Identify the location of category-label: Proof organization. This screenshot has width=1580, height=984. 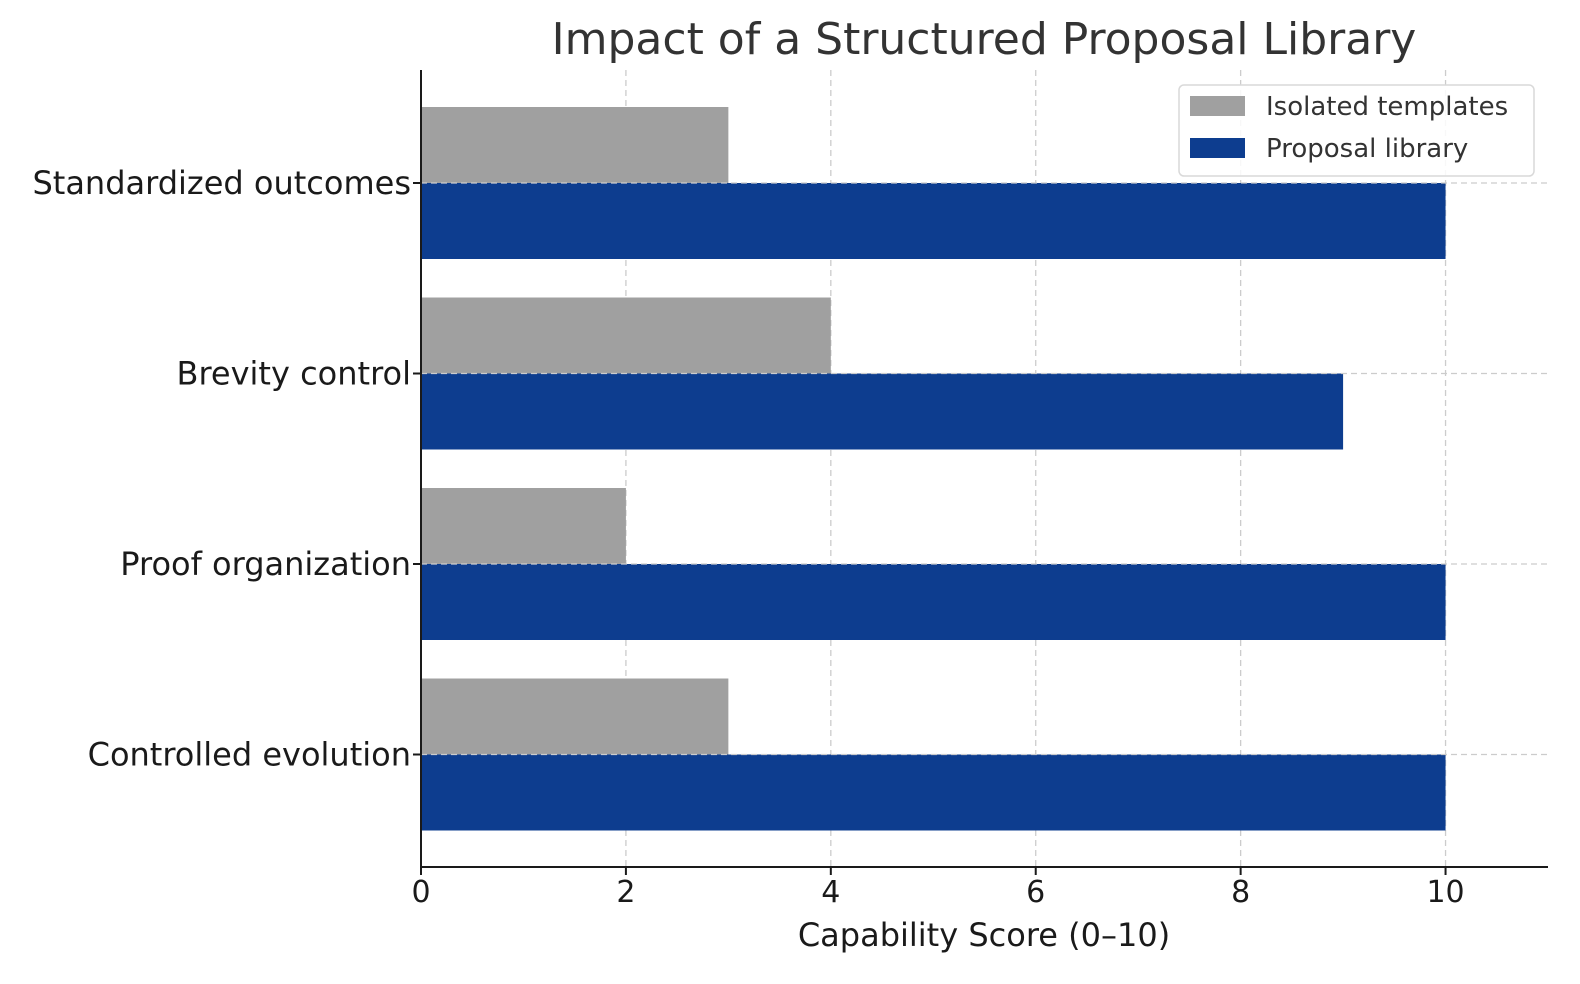
(265, 564).